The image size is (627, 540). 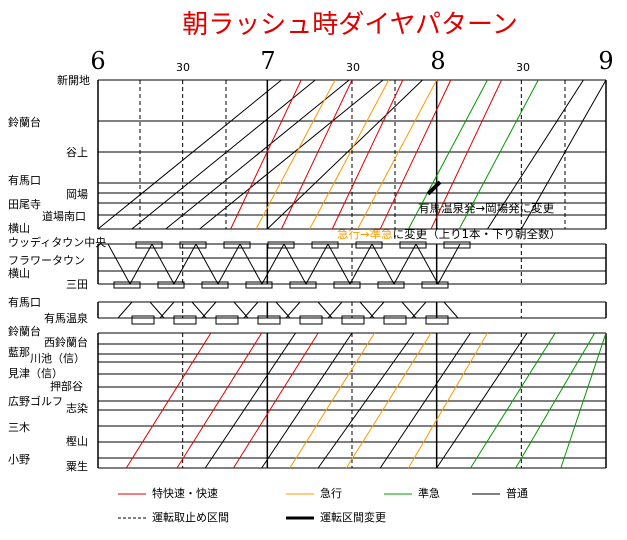 I want to click on legend-label-local: 普通, so click(x=517, y=493).